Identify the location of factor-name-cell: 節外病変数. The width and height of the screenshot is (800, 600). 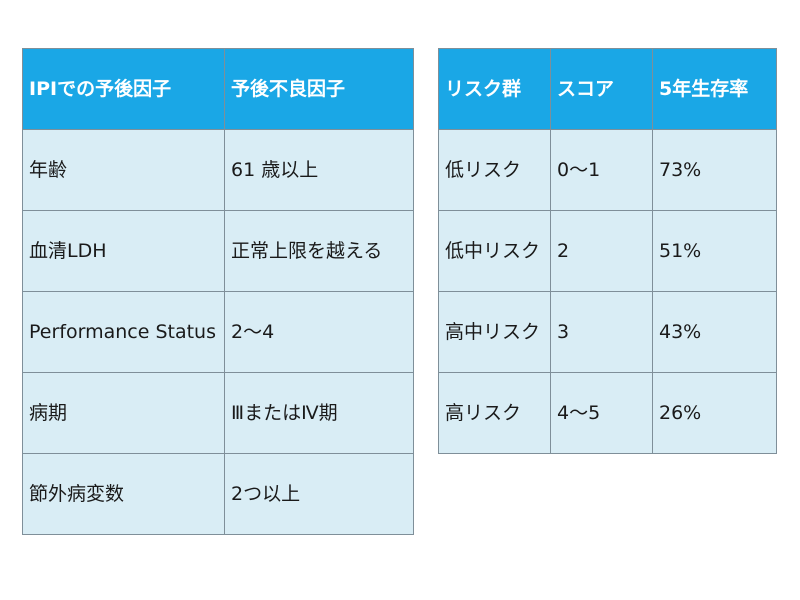
(123, 494).